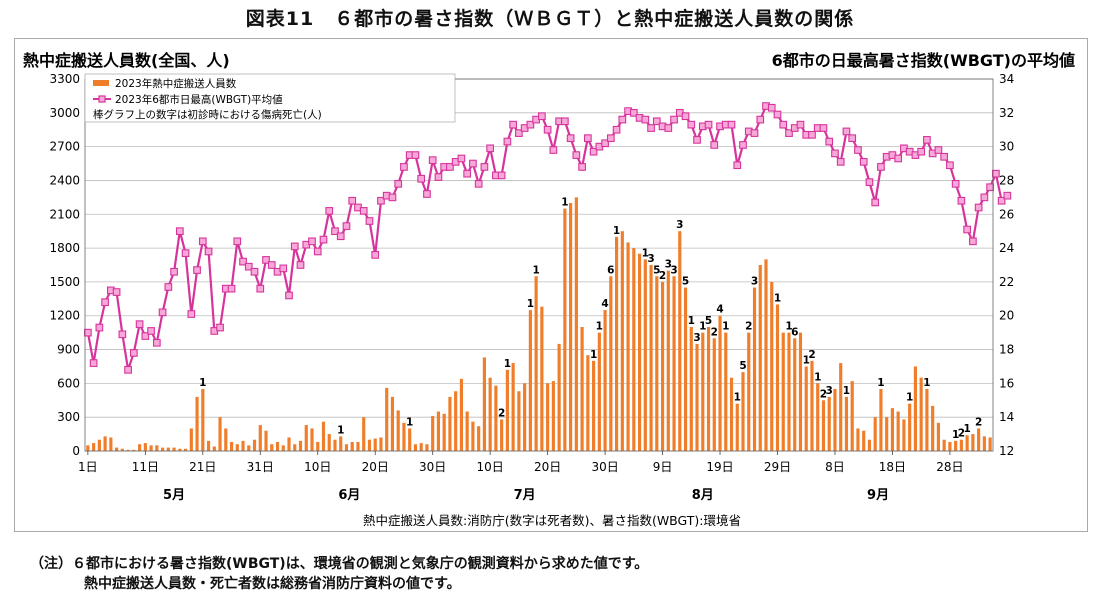 This screenshot has width=1100, height=595. I want to click on x-tick-label: 29日, so click(777, 467).